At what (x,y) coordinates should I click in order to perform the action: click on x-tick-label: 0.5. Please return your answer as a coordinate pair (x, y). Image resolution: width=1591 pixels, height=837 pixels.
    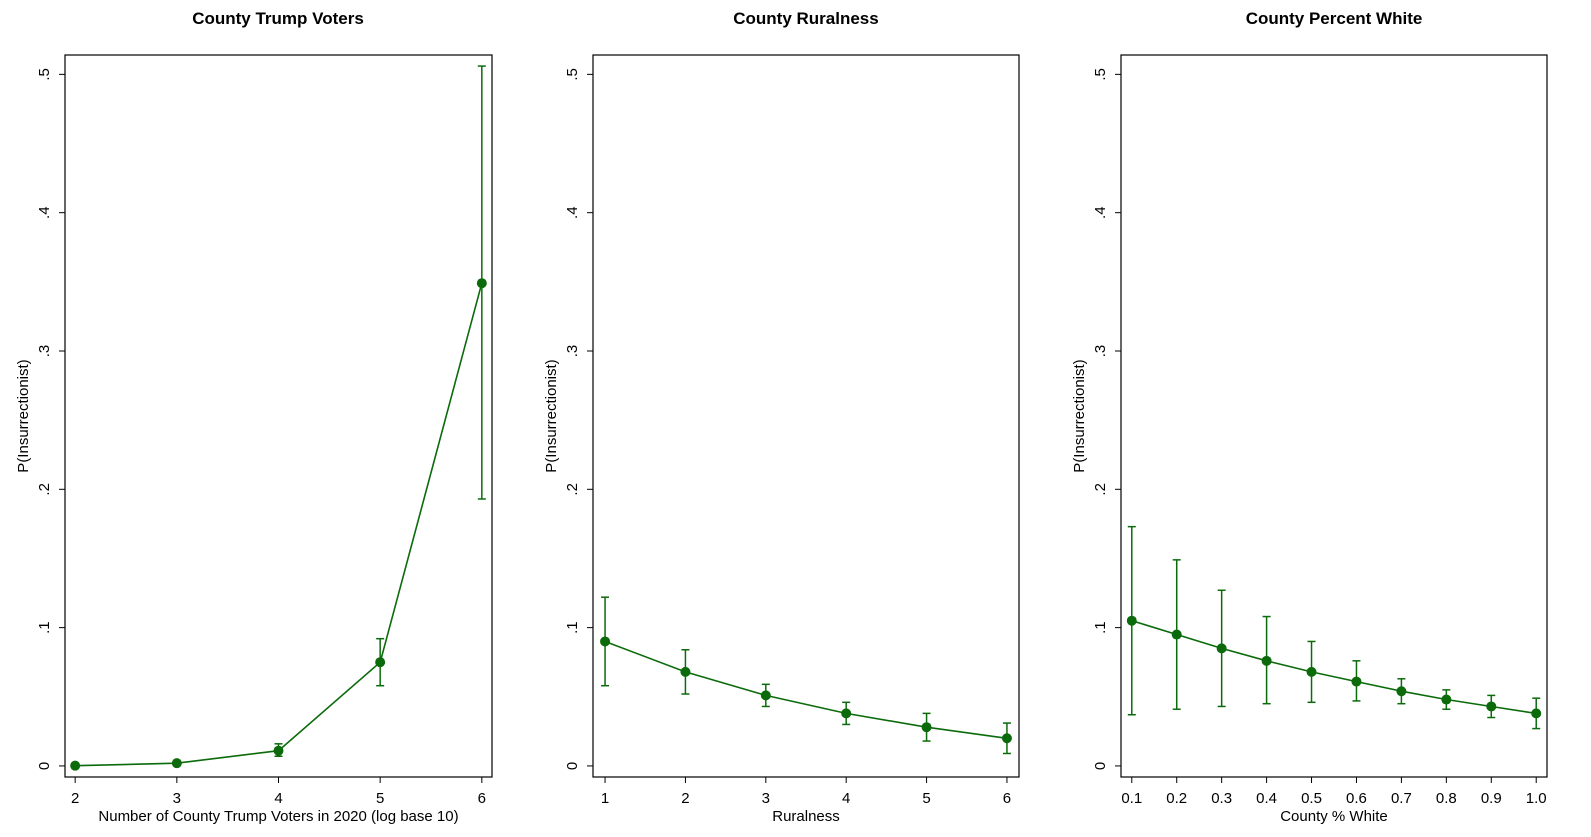
    Looking at the image, I should click on (1311, 798).